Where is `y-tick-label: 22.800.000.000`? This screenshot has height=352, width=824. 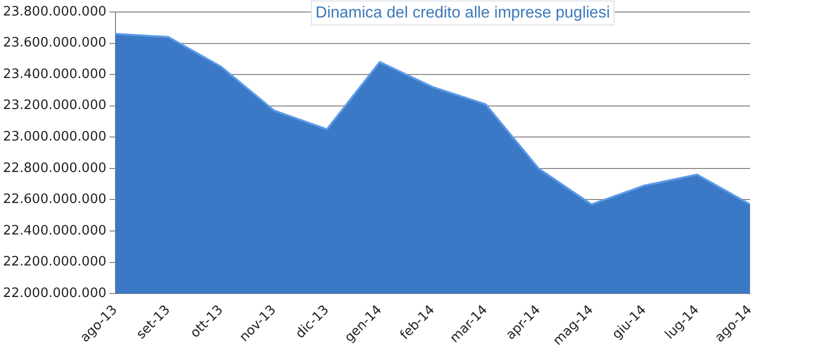 y-tick-label: 22.800.000.000 is located at coordinates (54, 168).